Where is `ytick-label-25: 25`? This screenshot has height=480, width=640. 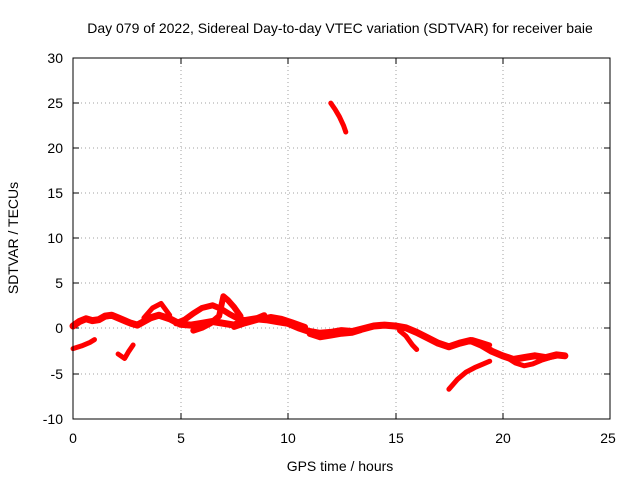 ytick-label-25: 25 is located at coordinates (55, 103).